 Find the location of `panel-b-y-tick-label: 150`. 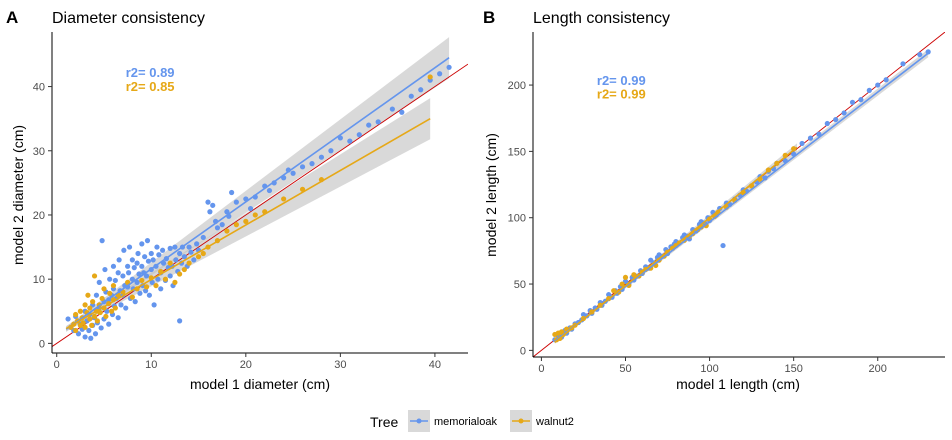

panel-b-y-tick-label: 150 is located at coordinates (517, 152).